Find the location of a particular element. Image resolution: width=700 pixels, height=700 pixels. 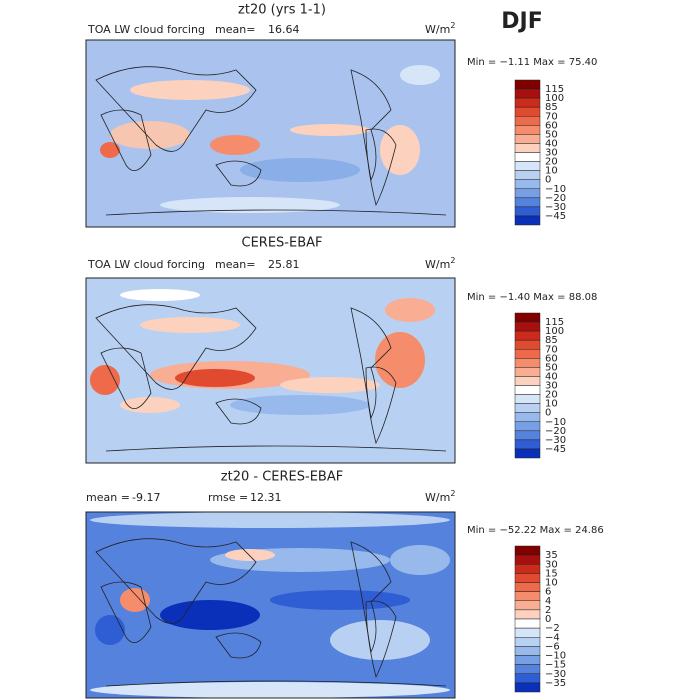

colorbar-label: 0 is located at coordinates (548, 180).